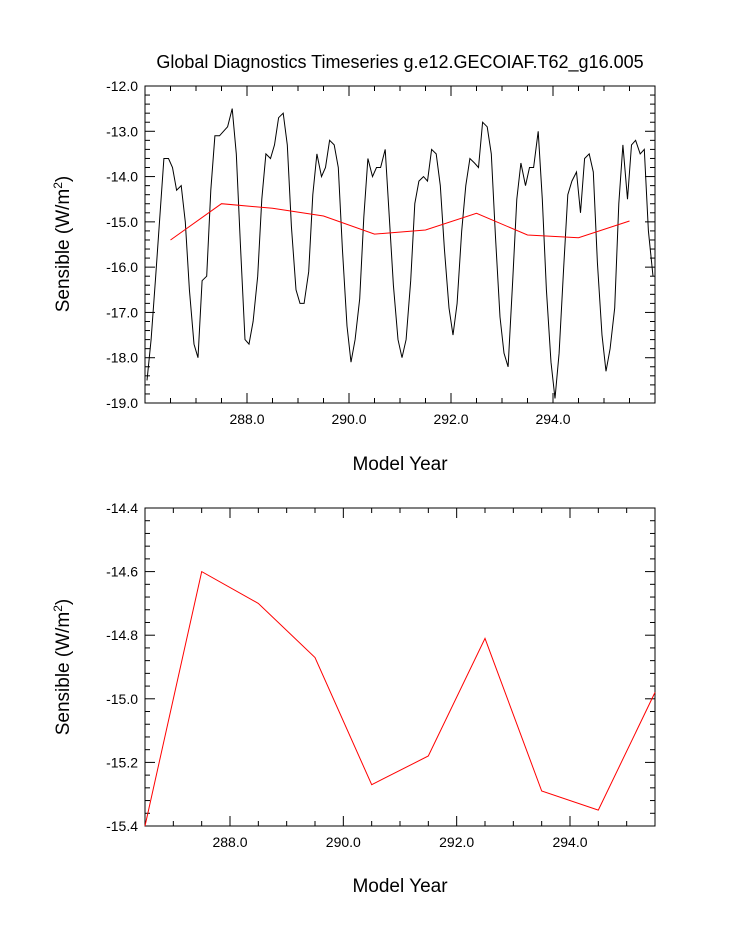 Image resolution: width=733 pixels, height=945 pixels. What do you see at coordinates (400, 886) in the screenshot?
I see `bottom-x-axis-label: Model Year` at bounding box center [400, 886].